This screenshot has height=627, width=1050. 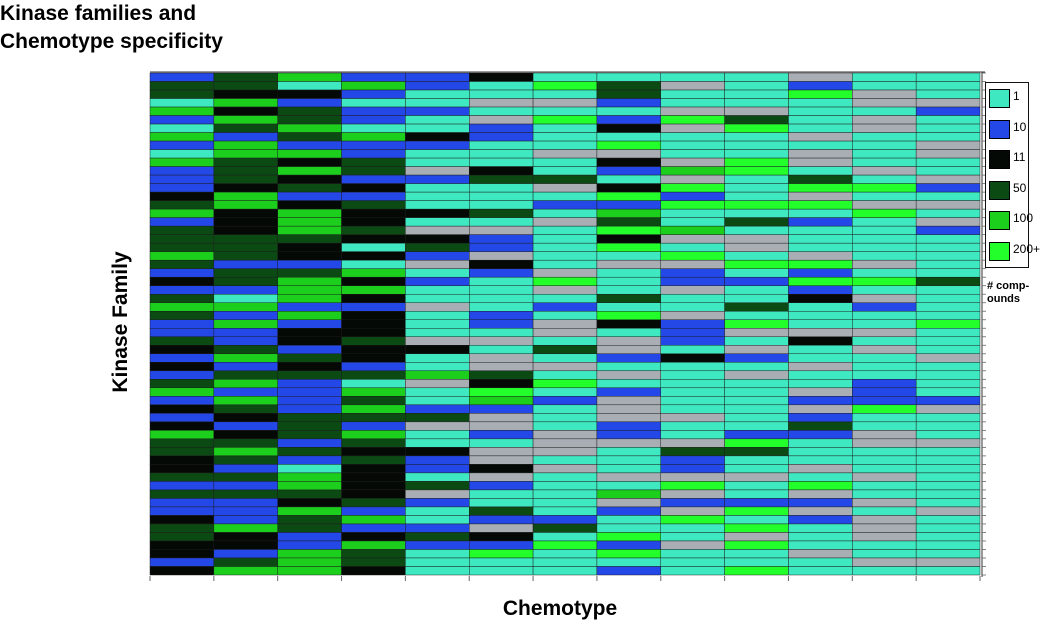 What do you see at coordinates (1012, 175) in the screenshot?
I see `legend: 1 10 11 50 100 200+` at bounding box center [1012, 175].